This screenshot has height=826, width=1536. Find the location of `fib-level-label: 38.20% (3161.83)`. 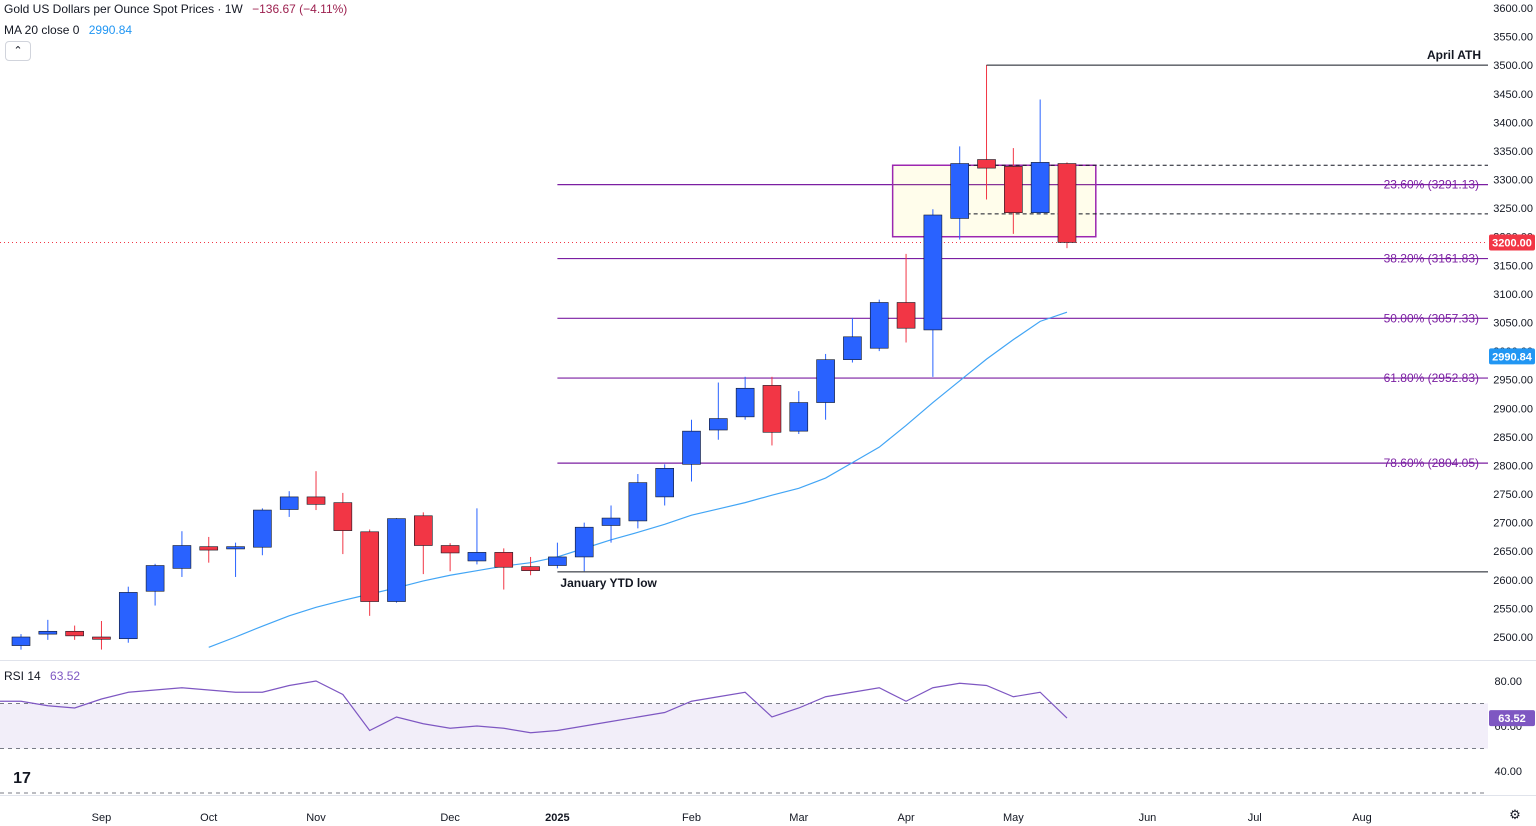

fib-level-label: 38.20% (3161.83) is located at coordinates (1431, 259).